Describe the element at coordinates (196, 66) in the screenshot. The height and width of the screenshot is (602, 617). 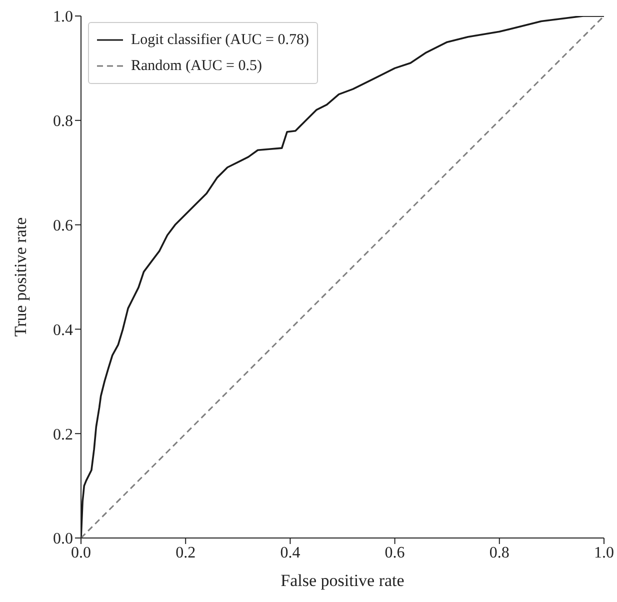
I see `legend-label: Random (AUC = 0.5)` at that location.